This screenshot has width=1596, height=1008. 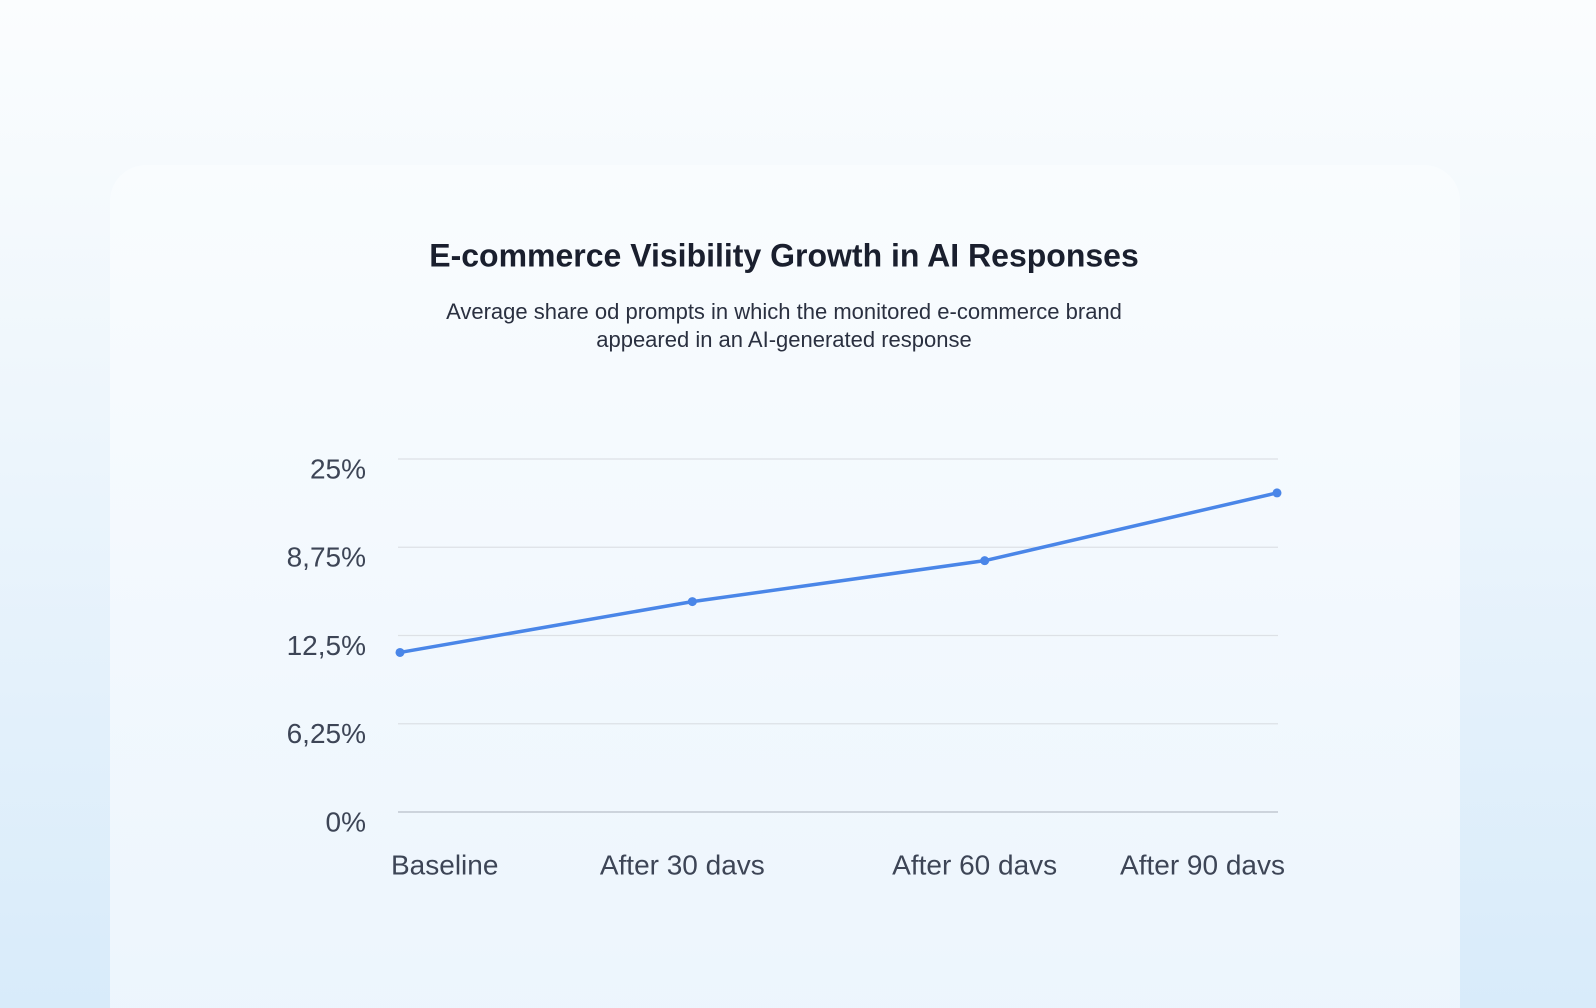 What do you see at coordinates (838, 573) in the screenshot?
I see `line` at bounding box center [838, 573].